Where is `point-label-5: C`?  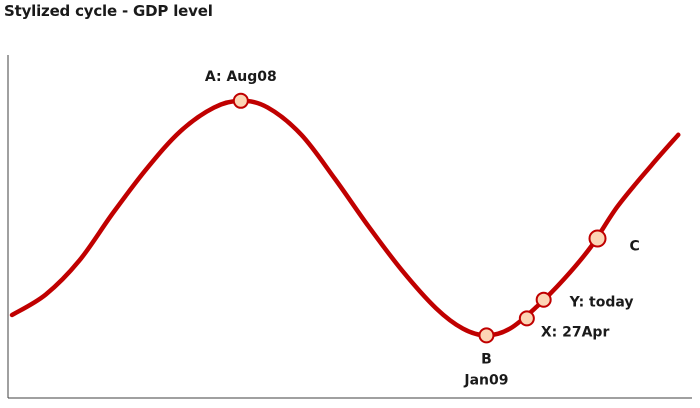
point-label-5: C is located at coordinates (635, 247).